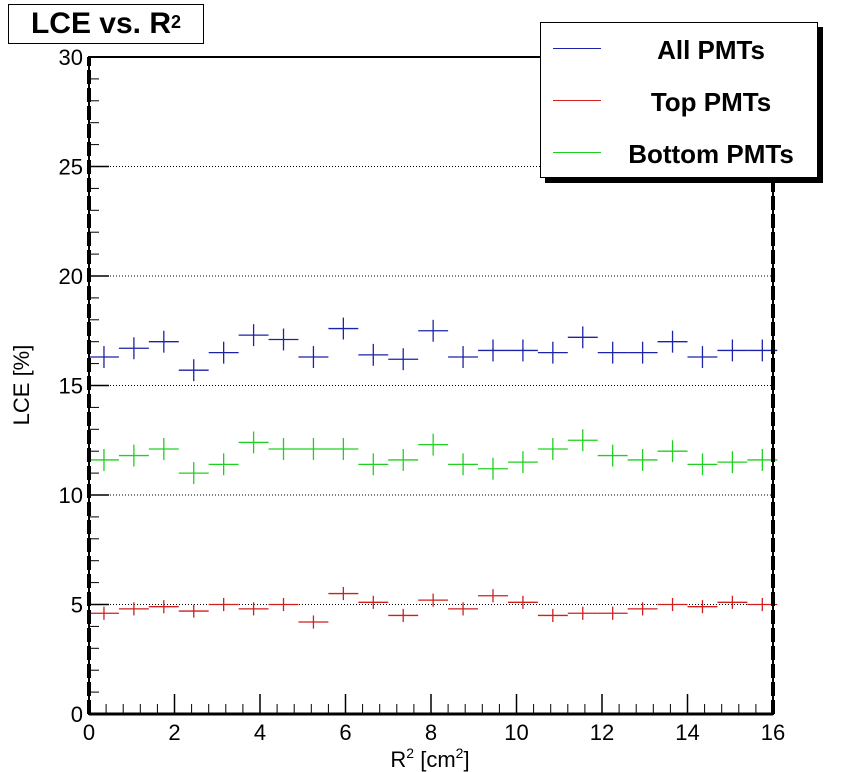 This screenshot has width=846, height=772. I want to click on y-tick-label: 10, so click(71, 495).